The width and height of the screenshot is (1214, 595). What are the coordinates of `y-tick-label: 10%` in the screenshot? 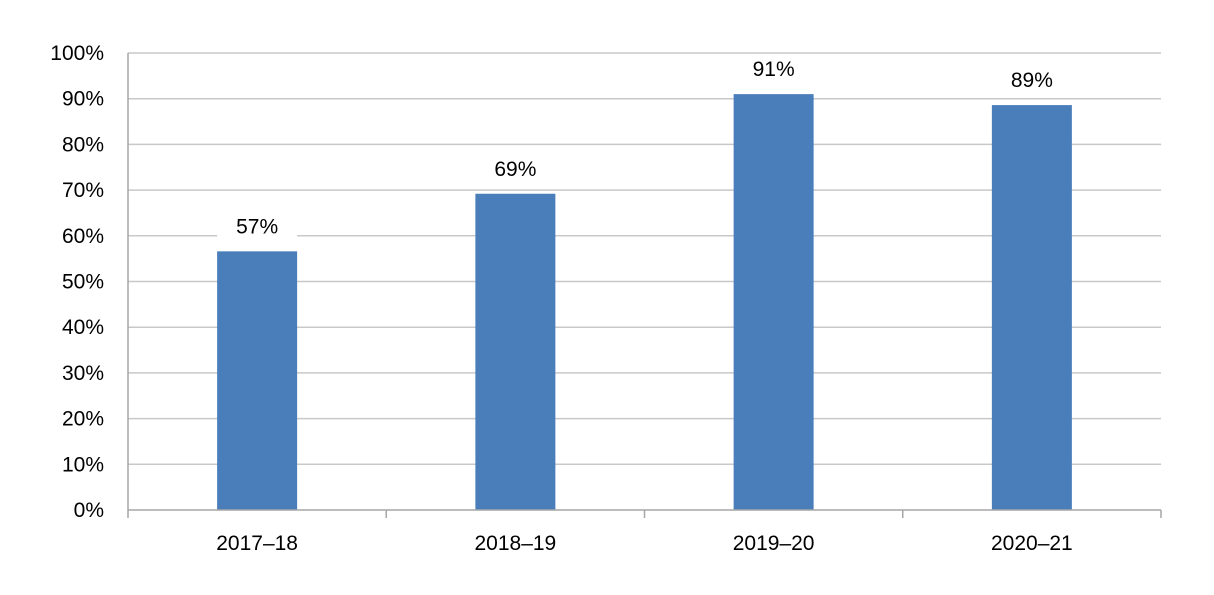 It's located at (83, 464).